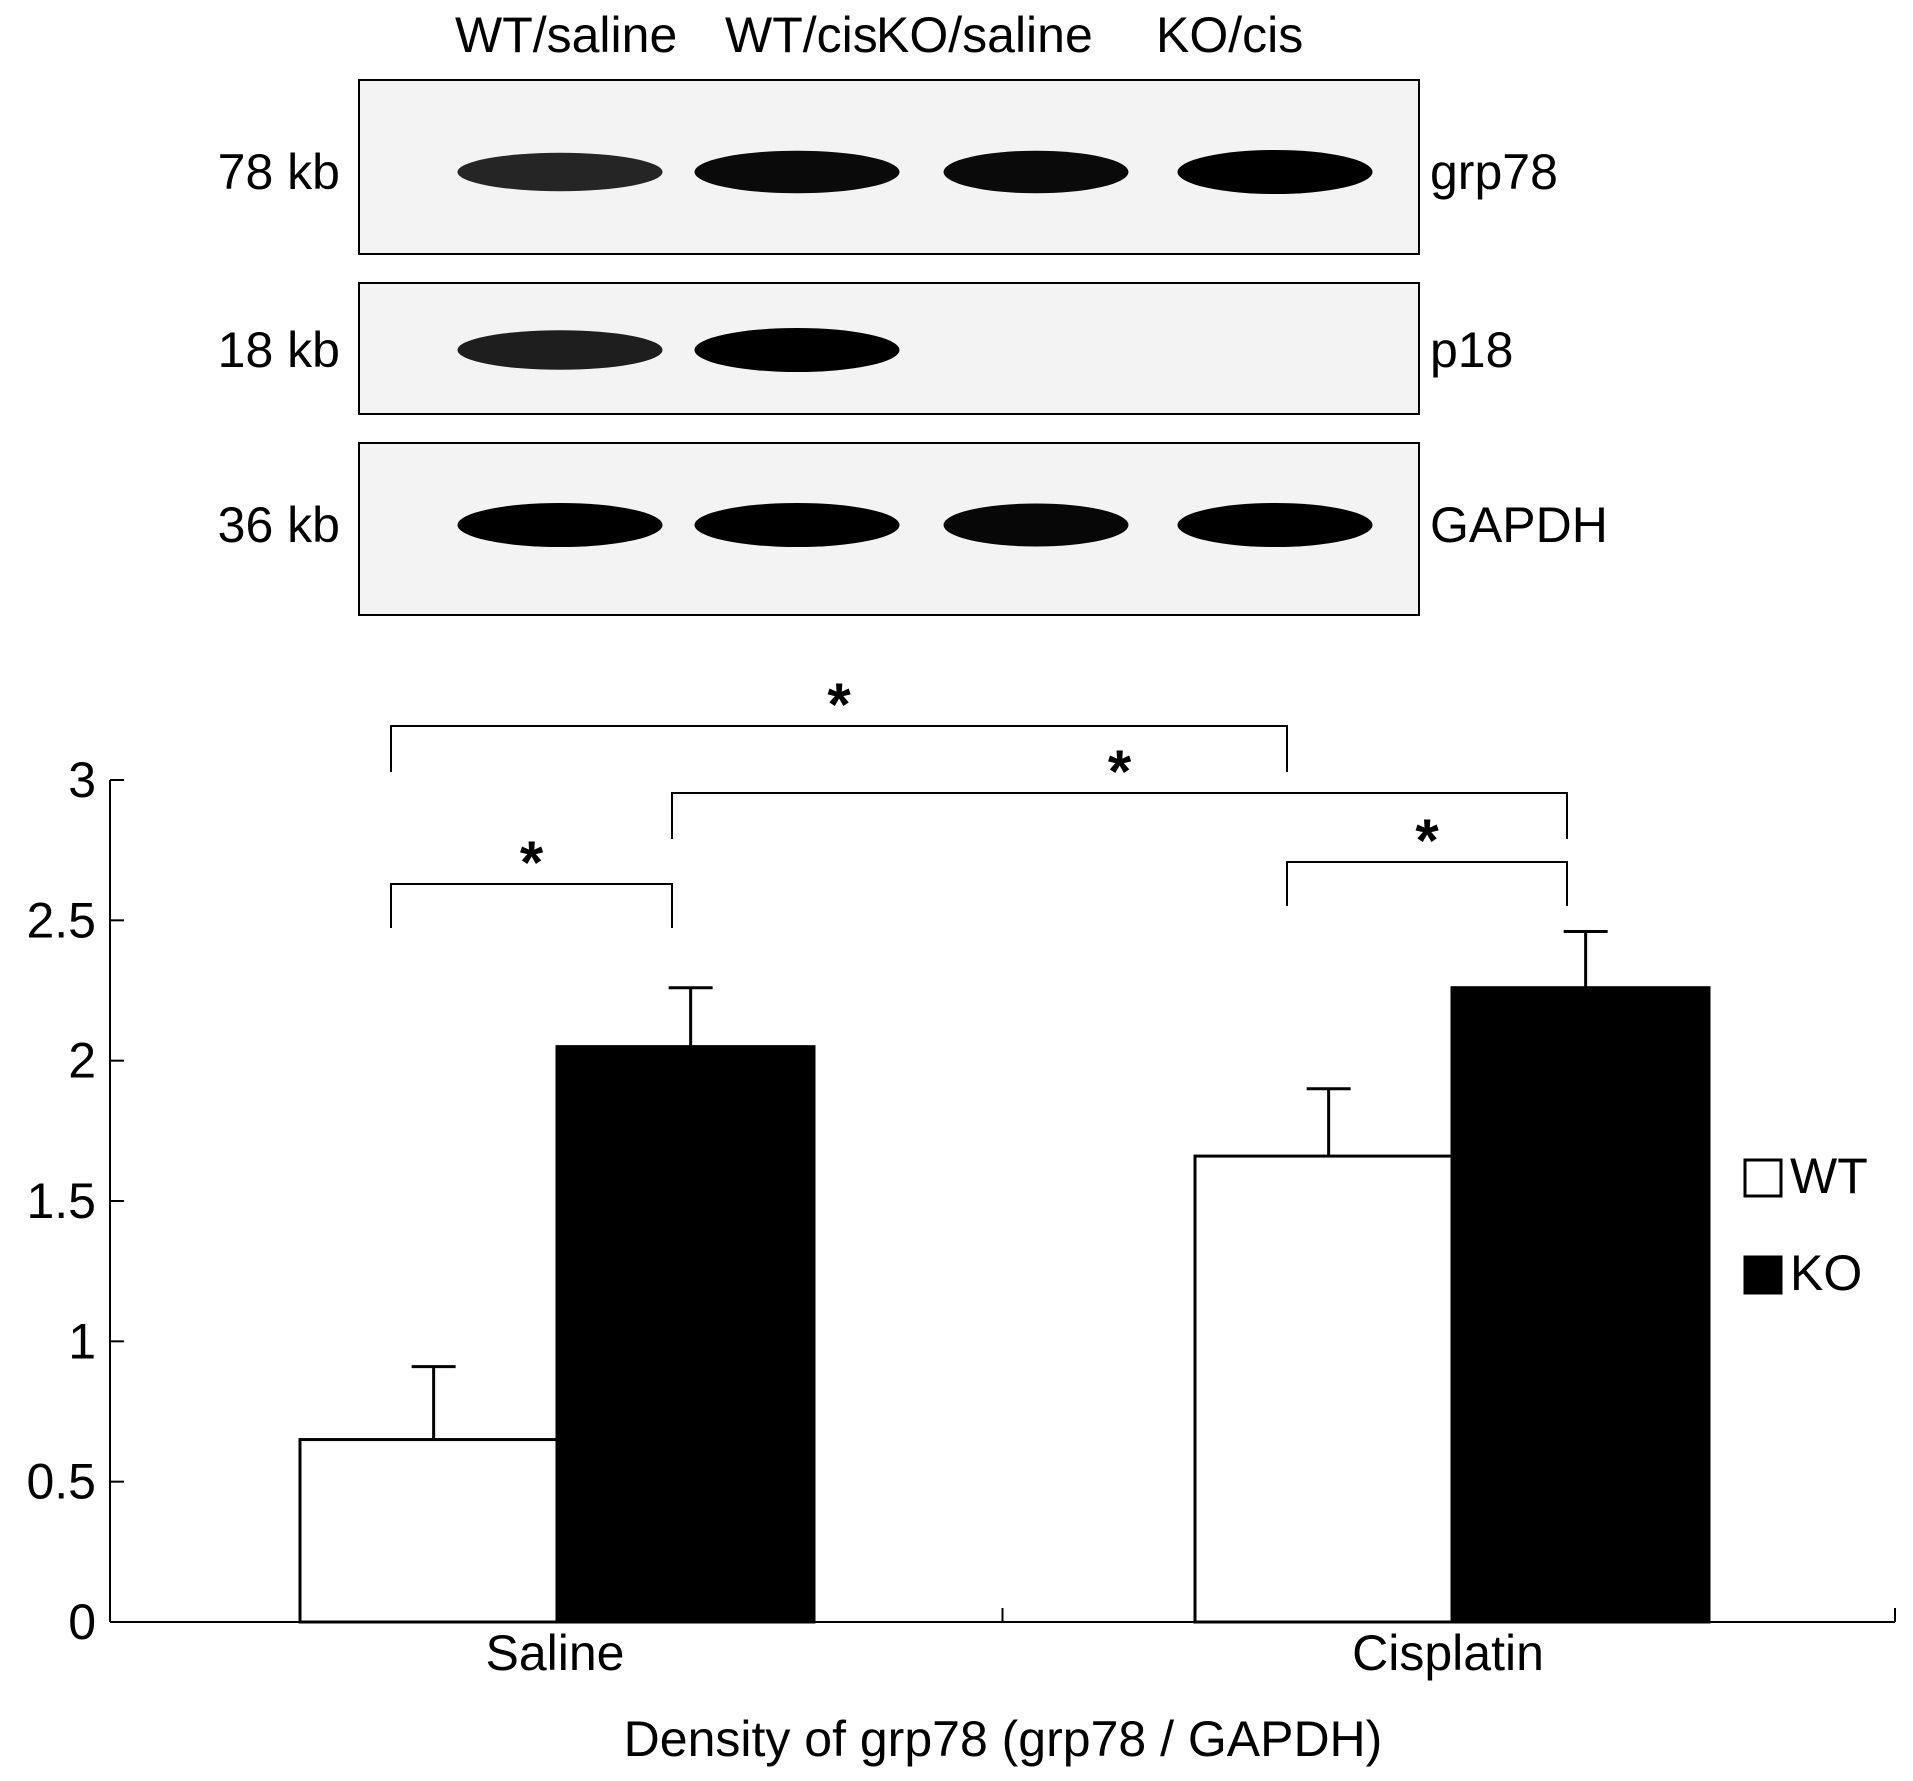  I want to click on bar-wt-saline, so click(428, 1531).